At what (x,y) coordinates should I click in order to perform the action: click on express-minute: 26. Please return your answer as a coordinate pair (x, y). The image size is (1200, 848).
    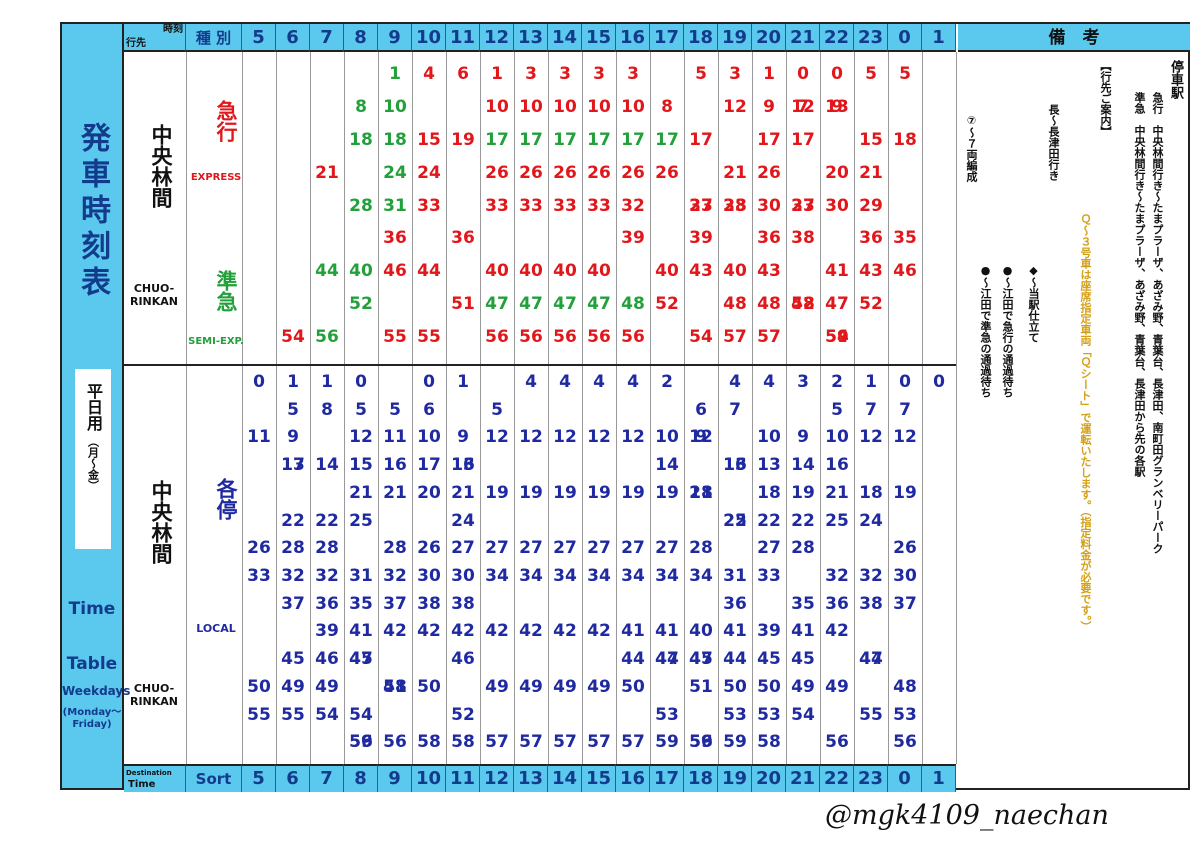
    Looking at the image, I should click on (531, 172).